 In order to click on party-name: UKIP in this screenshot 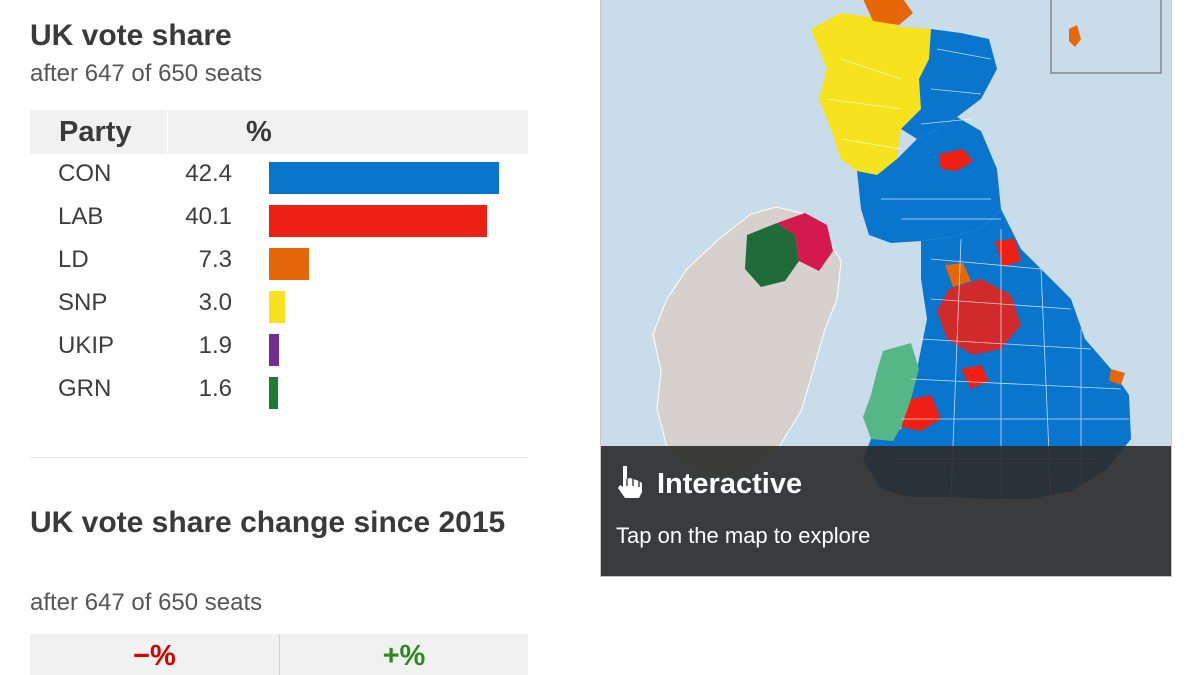, I will do `click(86, 345)`.